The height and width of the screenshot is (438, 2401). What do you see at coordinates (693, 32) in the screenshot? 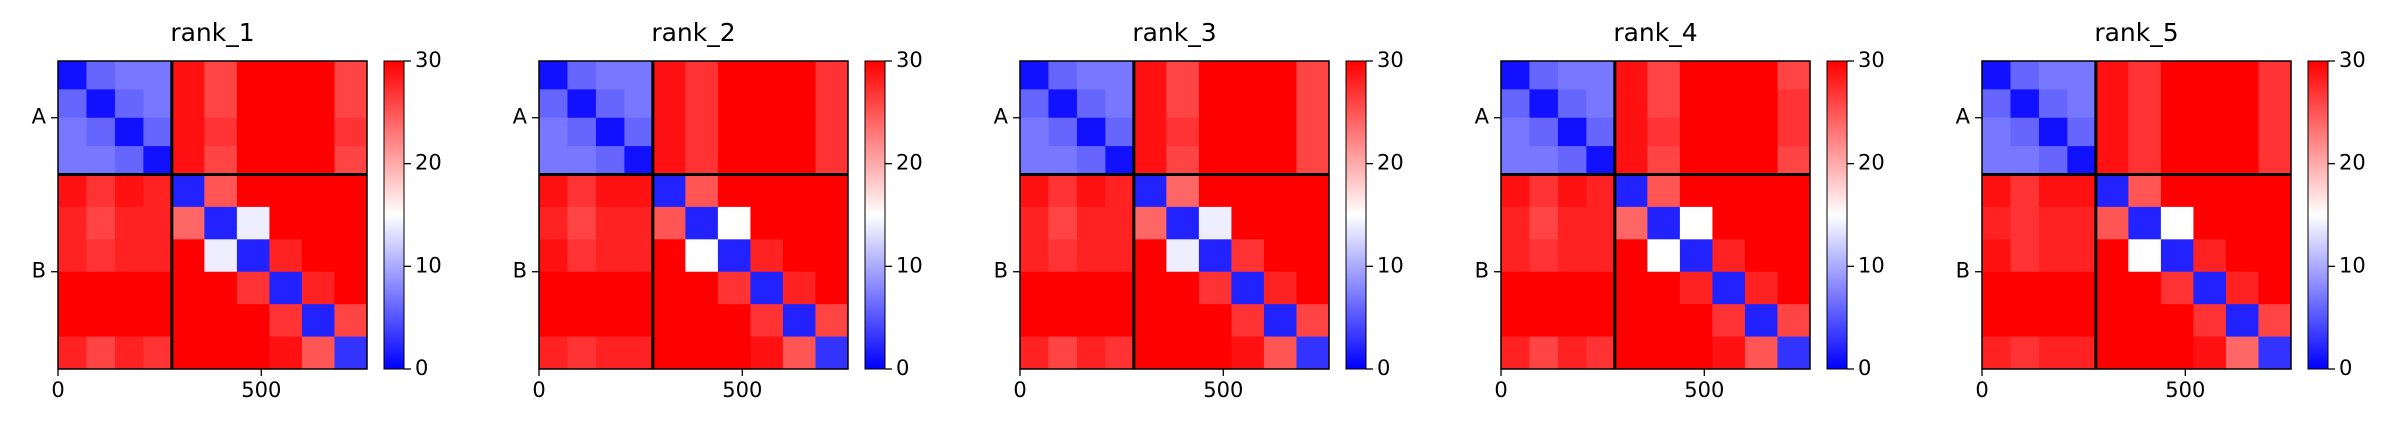
I see `chart-title: rank_2` at bounding box center [693, 32].